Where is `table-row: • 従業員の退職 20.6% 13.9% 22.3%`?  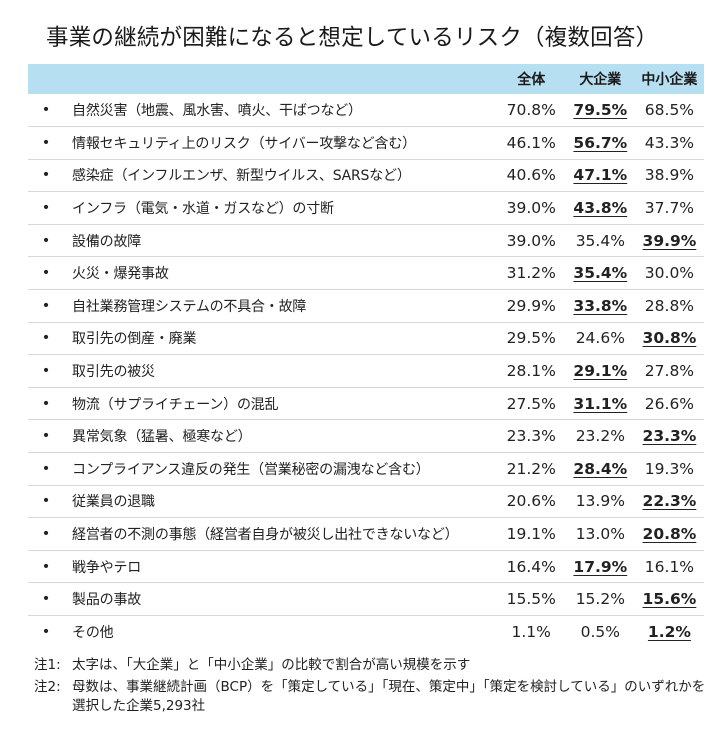
table-row: • 従業員の退職 20.6% 13.9% 22.3% is located at coordinates (366, 501).